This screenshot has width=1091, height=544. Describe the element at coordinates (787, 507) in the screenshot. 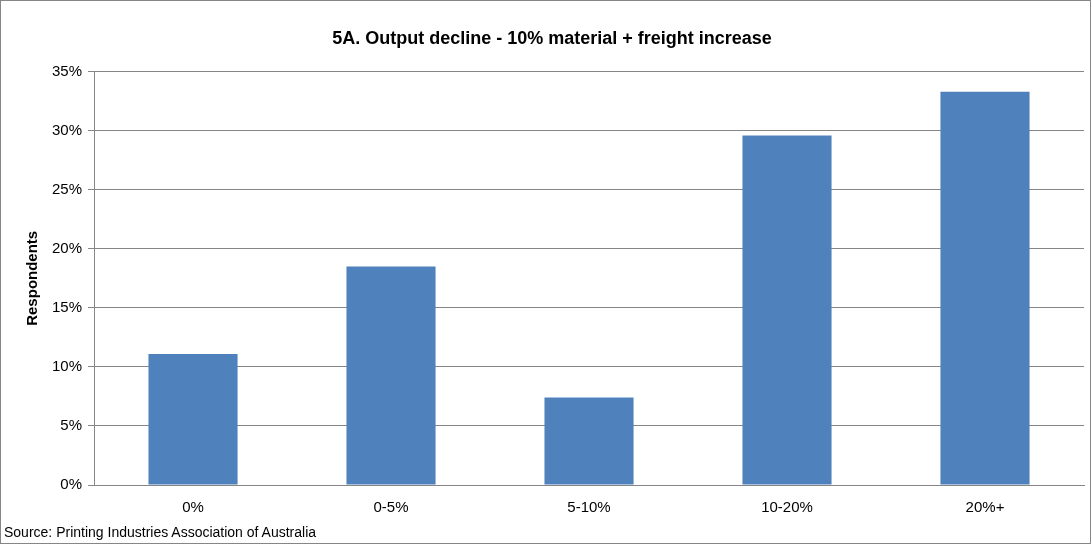

I see `x-tick-label: 10-20%` at that location.